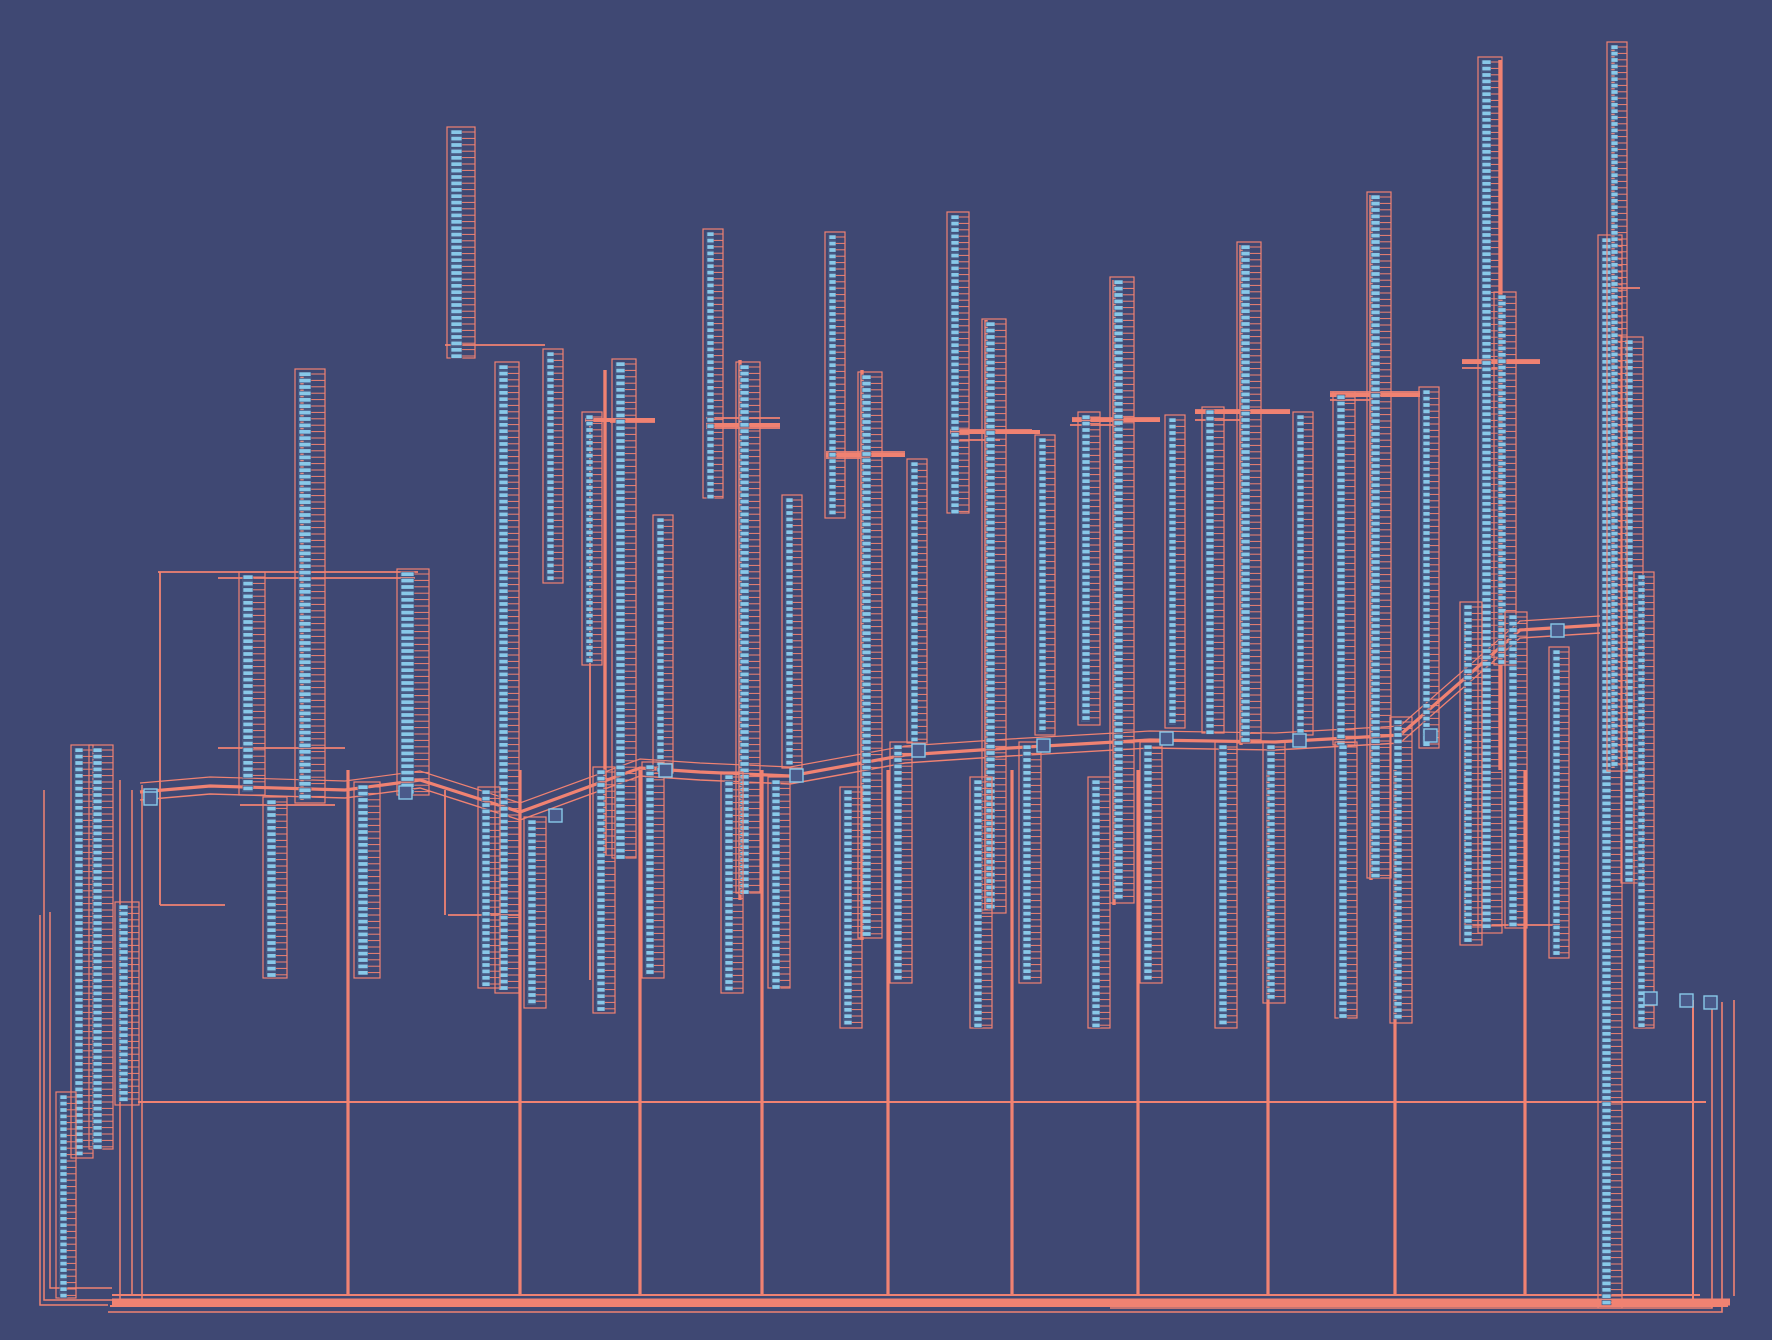 The height and width of the screenshot is (1340, 1772). What do you see at coordinates (503, 677) in the screenshot?
I see `module-body` at bounding box center [503, 677].